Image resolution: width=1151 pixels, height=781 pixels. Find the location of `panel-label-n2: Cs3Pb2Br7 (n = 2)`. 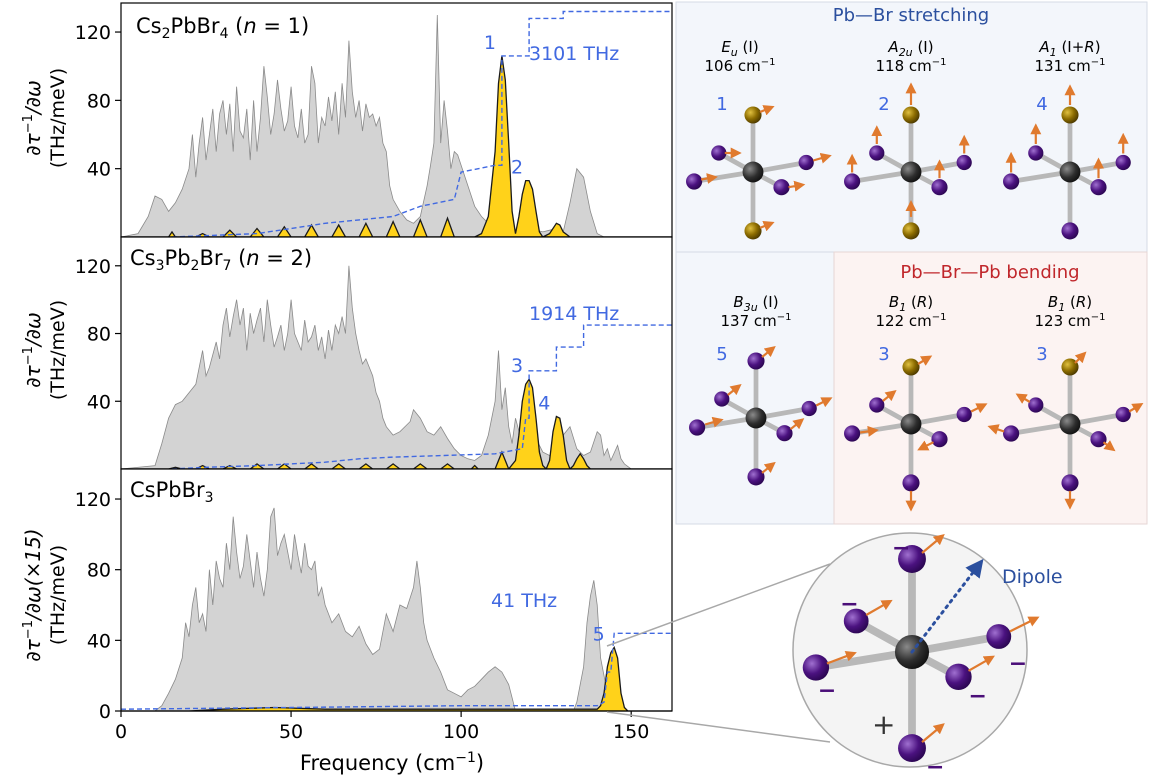

panel-label-n2: Cs3Pb2Br7 (n = 2) is located at coordinates (221, 260).